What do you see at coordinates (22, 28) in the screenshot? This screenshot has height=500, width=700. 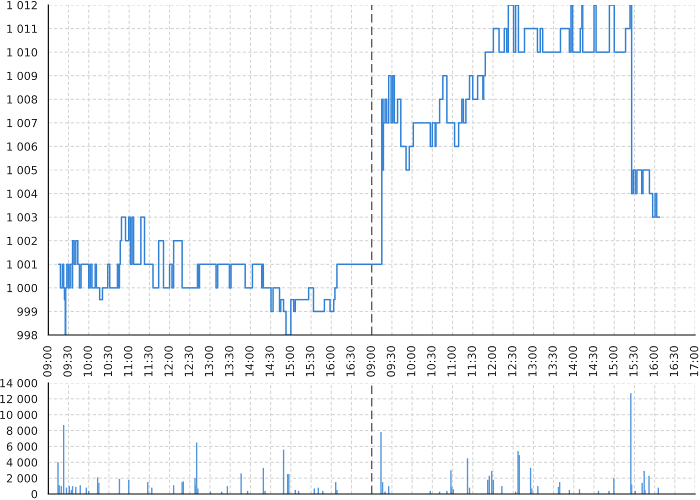 I see `y-tick-label: 1 011` at bounding box center [22, 28].